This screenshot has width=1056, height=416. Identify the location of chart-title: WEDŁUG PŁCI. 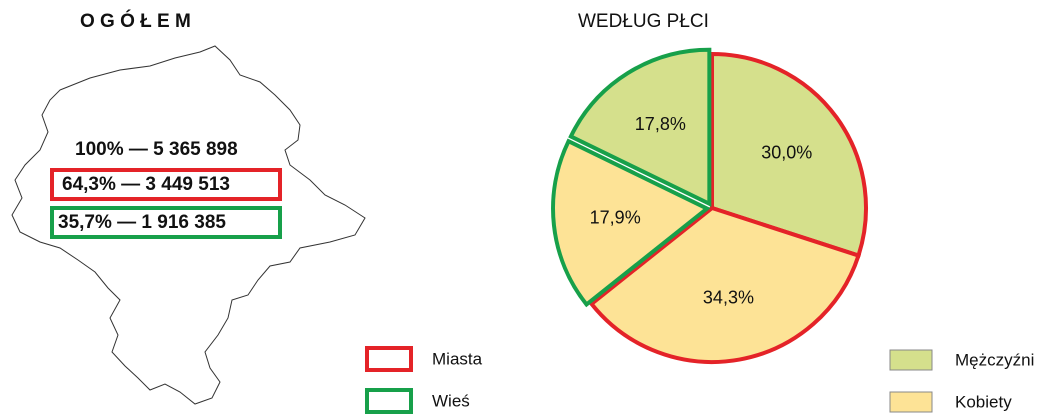
(643, 21).